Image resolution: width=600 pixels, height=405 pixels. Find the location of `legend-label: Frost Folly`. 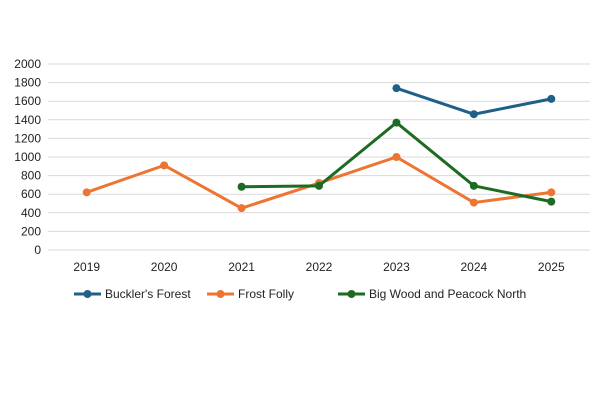

legend-label: Frost Folly is located at coordinates (266, 294).